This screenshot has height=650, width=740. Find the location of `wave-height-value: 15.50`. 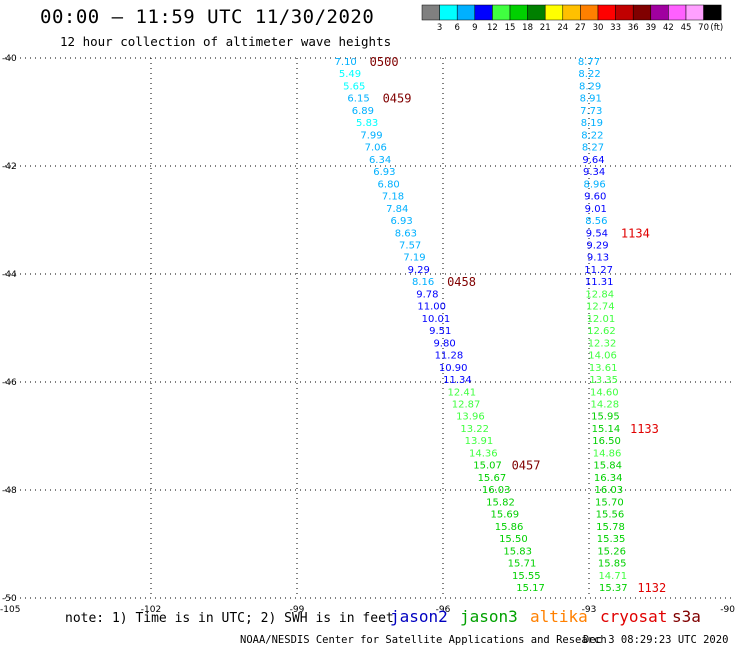

wave-height-value: 15.50 is located at coordinates (513, 539).